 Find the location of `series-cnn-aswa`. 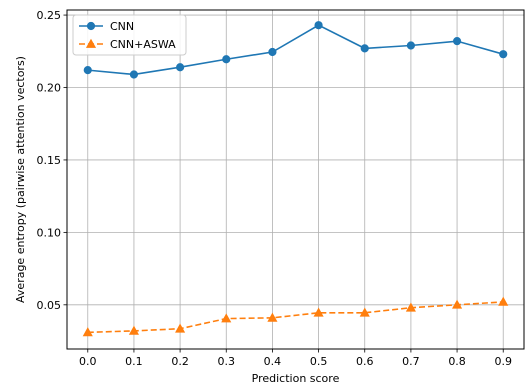

series-cnn-aswa is located at coordinates (295, 316).